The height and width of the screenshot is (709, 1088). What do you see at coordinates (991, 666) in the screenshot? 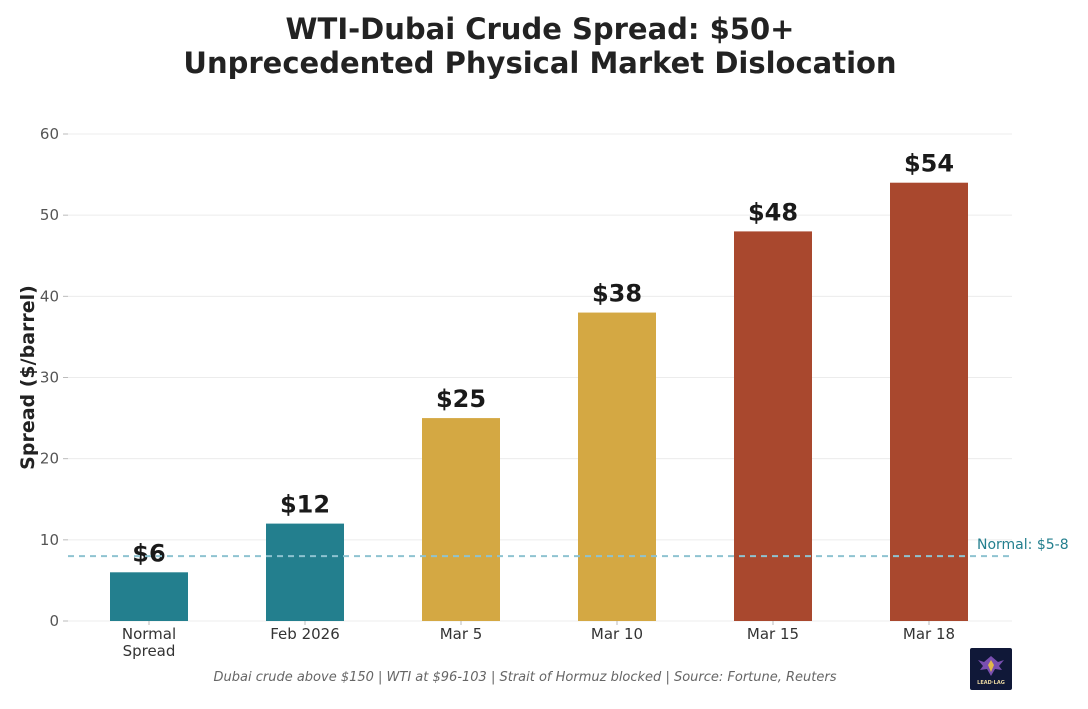
I see `eagle-icon` at bounding box center [991, 666].